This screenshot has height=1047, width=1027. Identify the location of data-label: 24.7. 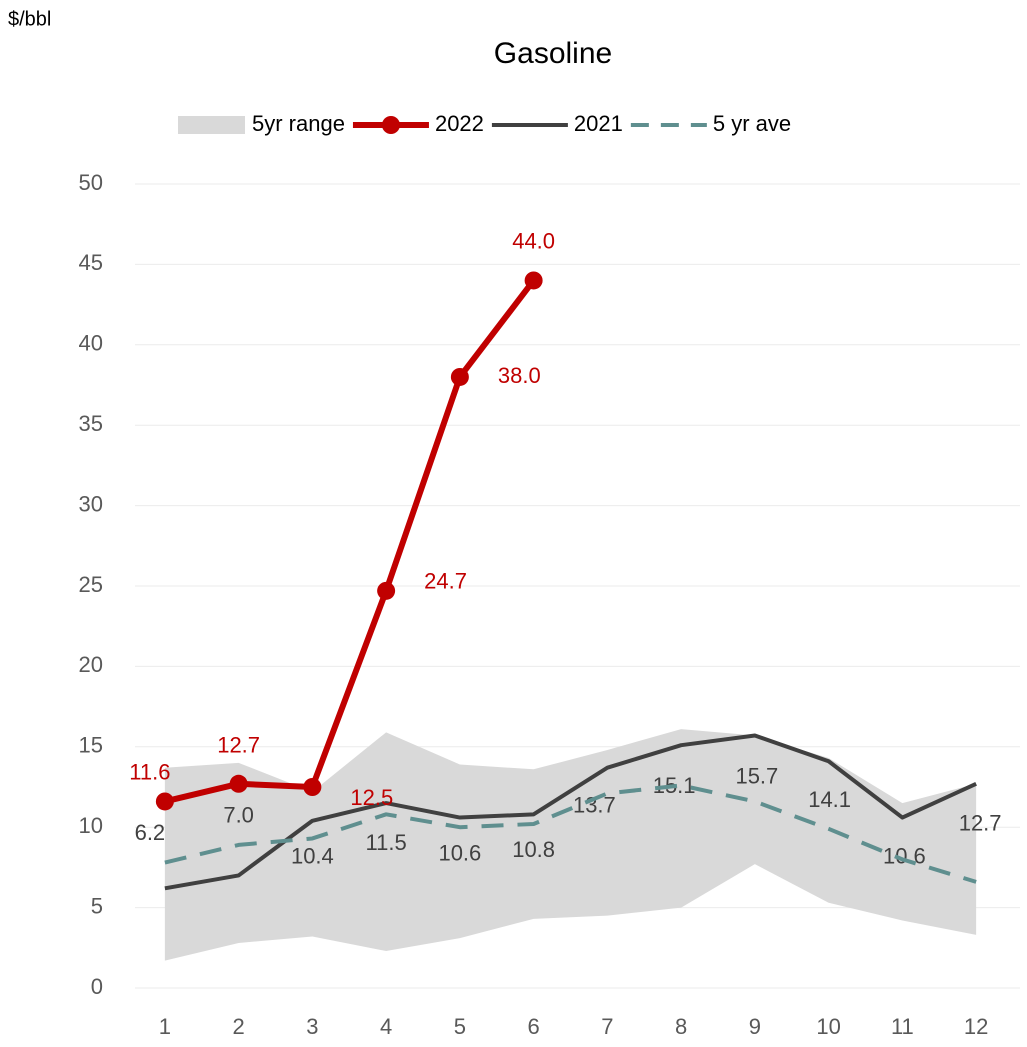
(445, 581).